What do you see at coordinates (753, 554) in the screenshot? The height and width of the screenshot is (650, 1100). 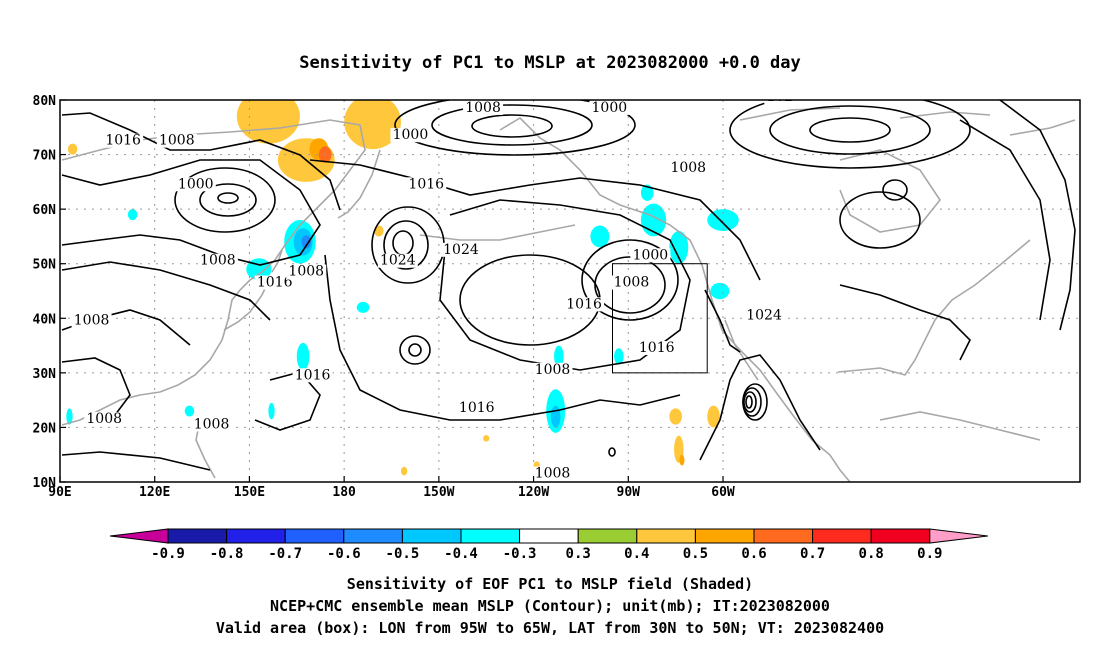 I see `colorbar-label: 0.6` at bounding box center [753, 554].